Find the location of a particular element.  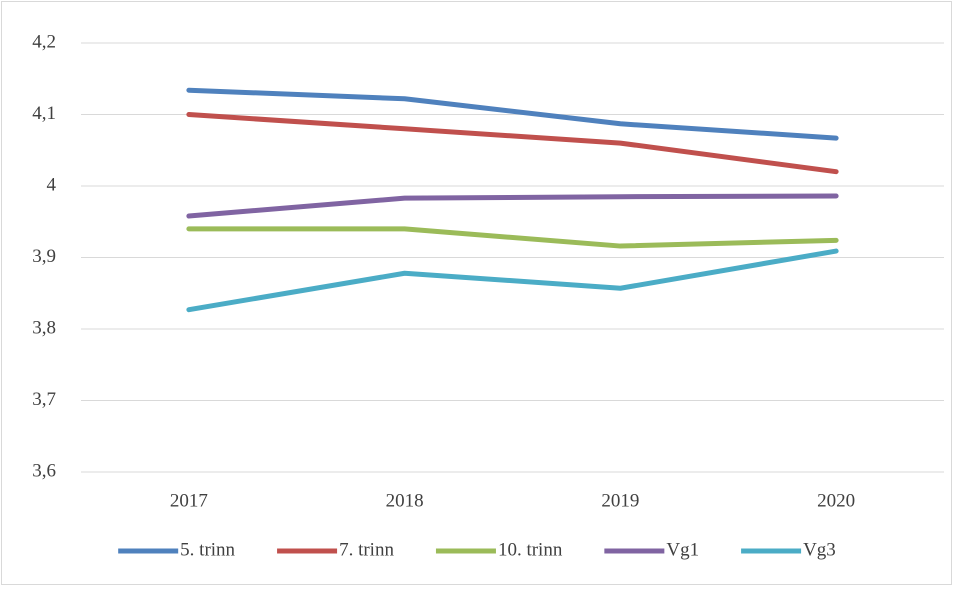

legend-label: Vg3 is located at coordinates (819, 549).